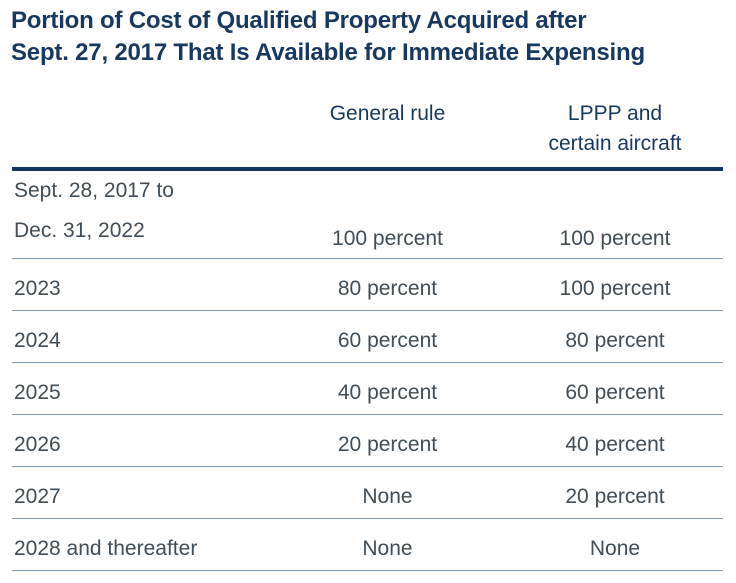 This screenshot has height=583, width=736. What do you see at coordinates (387, 444) in the screenshot?
I see `general-rule-value: 20 percent` at bounding box center [387, 444].